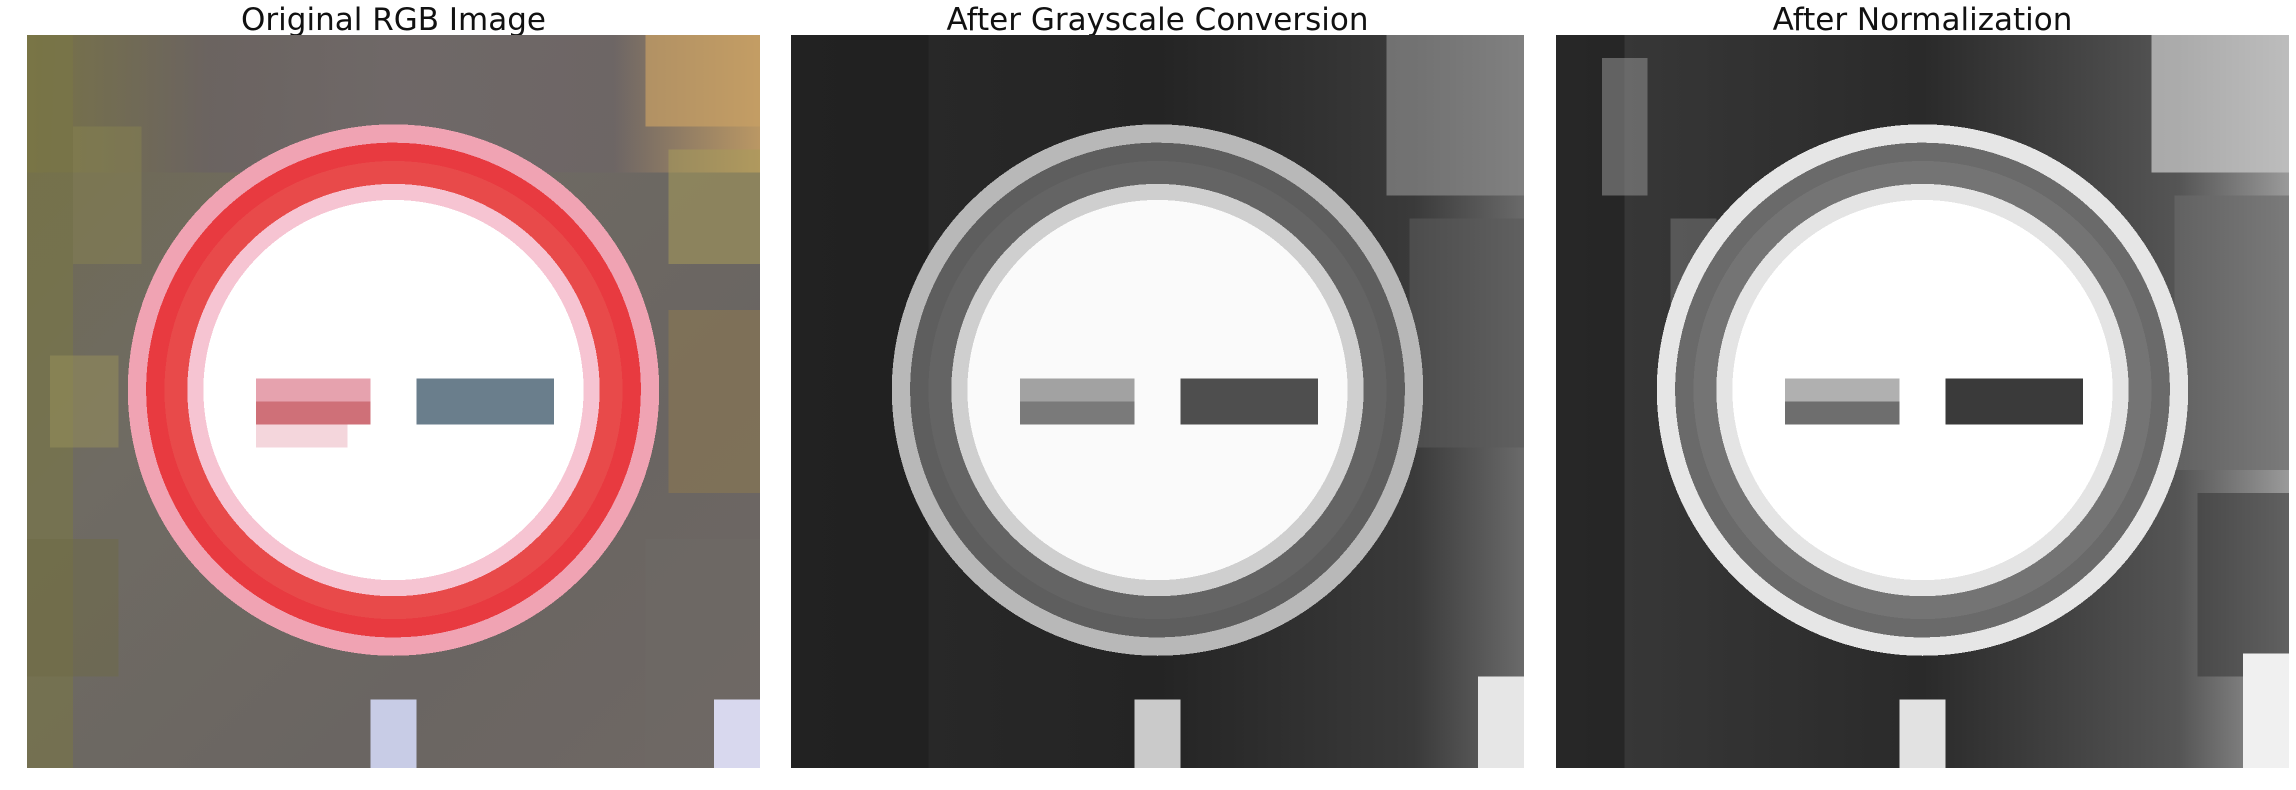 Image resolution: width=2296 pixels, height=790 pixels. What do you see at coordinates (1157, 20) in the screenshot?
I see `panel-title-grayscale: After Grayscale Conversion` at bounding box center [1157, 20].